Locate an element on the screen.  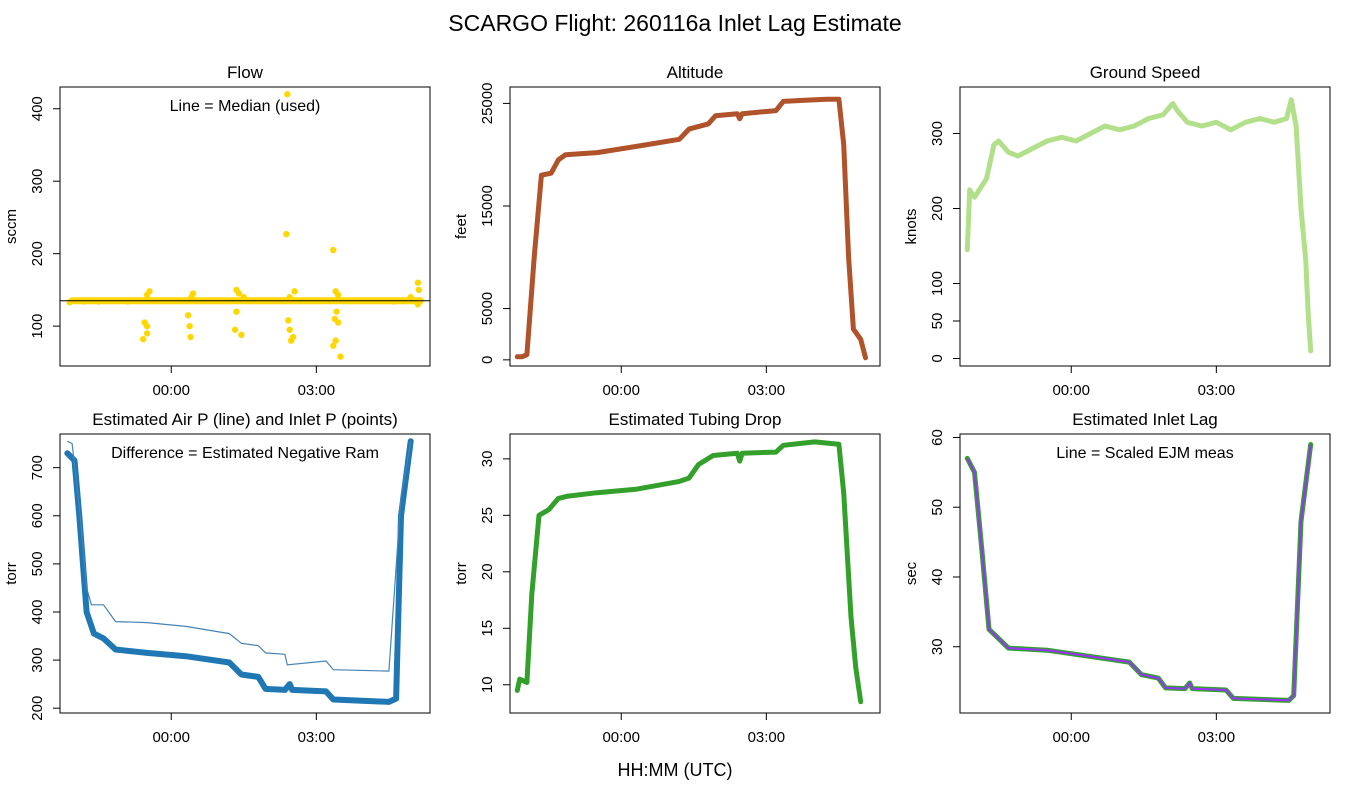
y-tick-label: 25 is located at coordinates (487, 515).